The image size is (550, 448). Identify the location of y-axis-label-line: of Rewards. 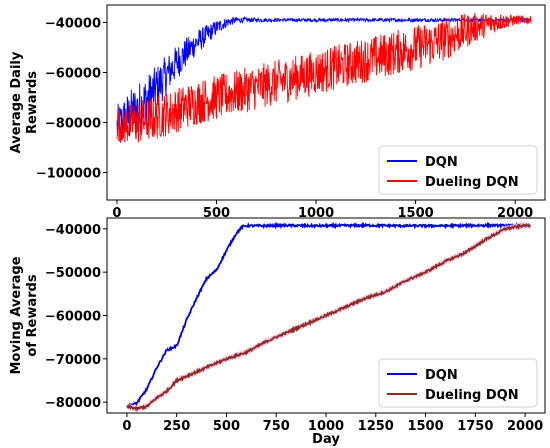
(32, 315).